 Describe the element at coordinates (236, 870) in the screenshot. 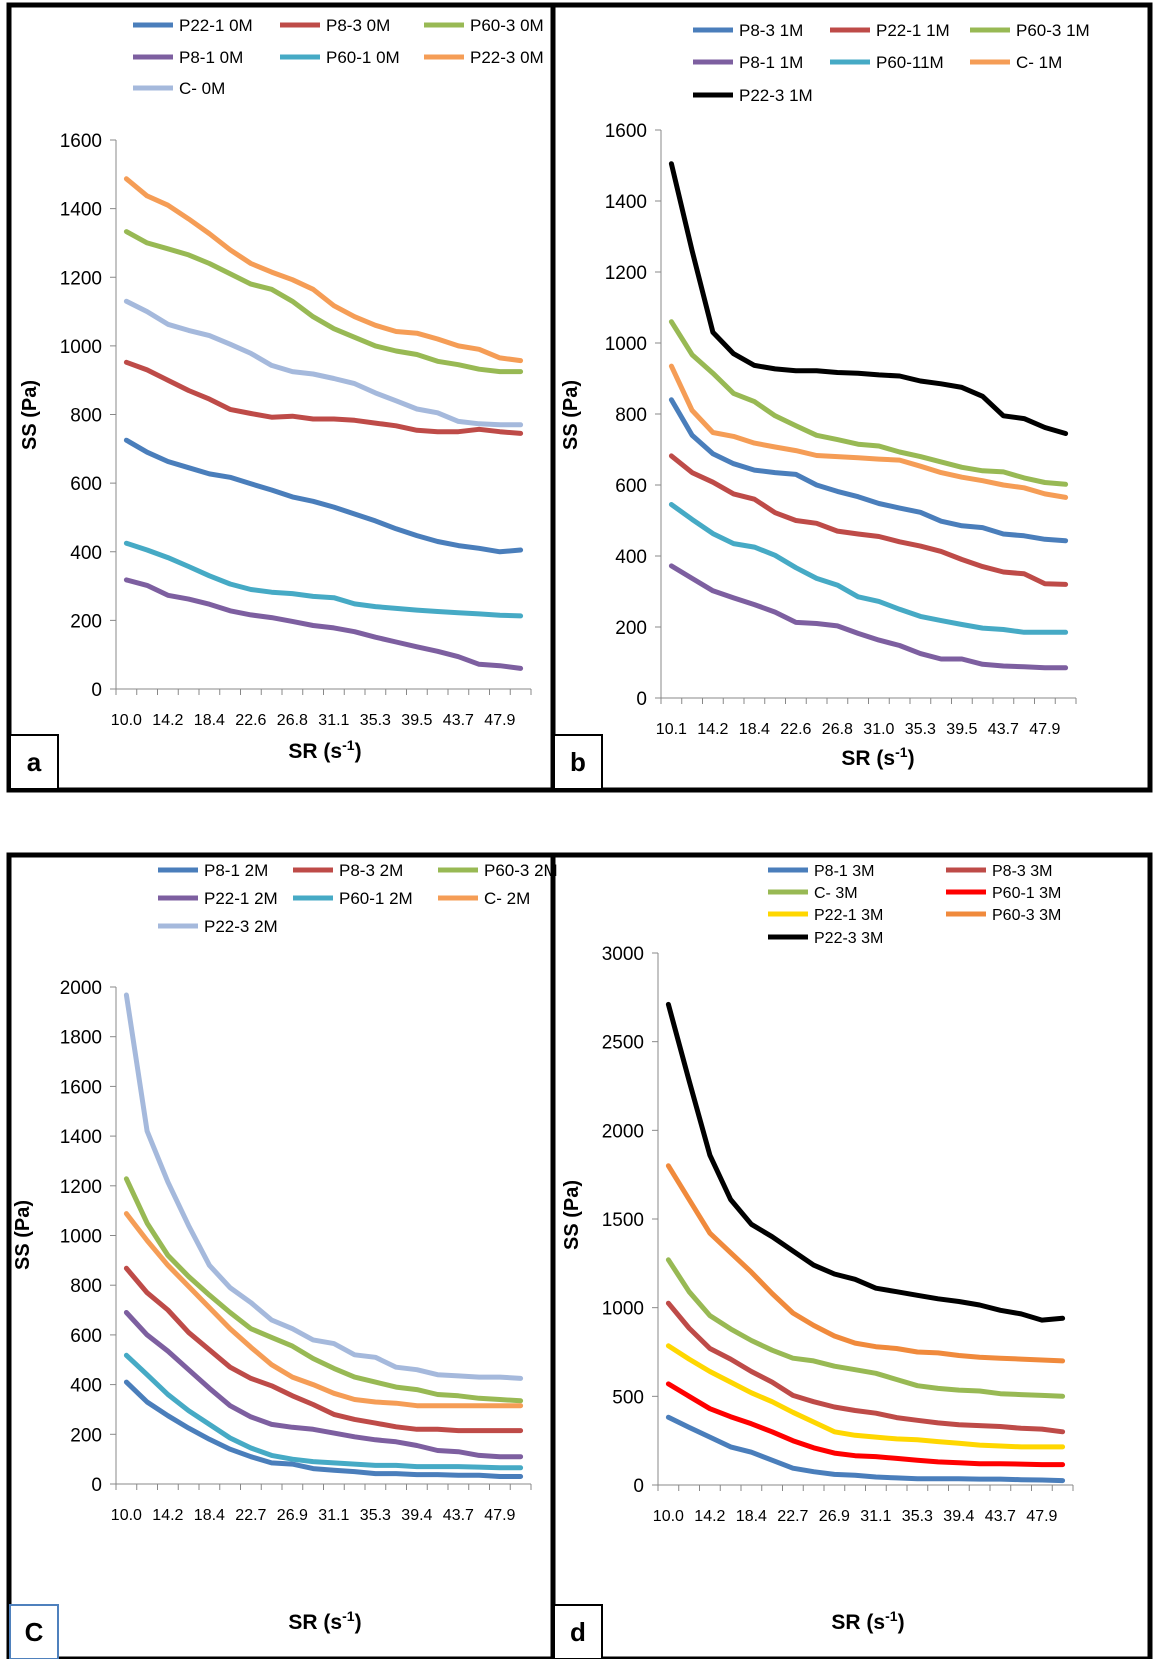

I see `legend-label: P8-1 2M` at that location.